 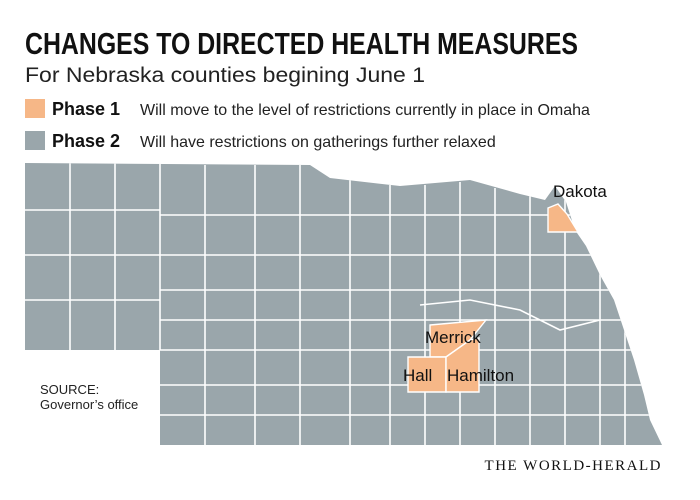 What do you see at coordinates (86, 109) in the screenshot?
I see `legend-label: Phase 1` at bounding box center [86, 109].